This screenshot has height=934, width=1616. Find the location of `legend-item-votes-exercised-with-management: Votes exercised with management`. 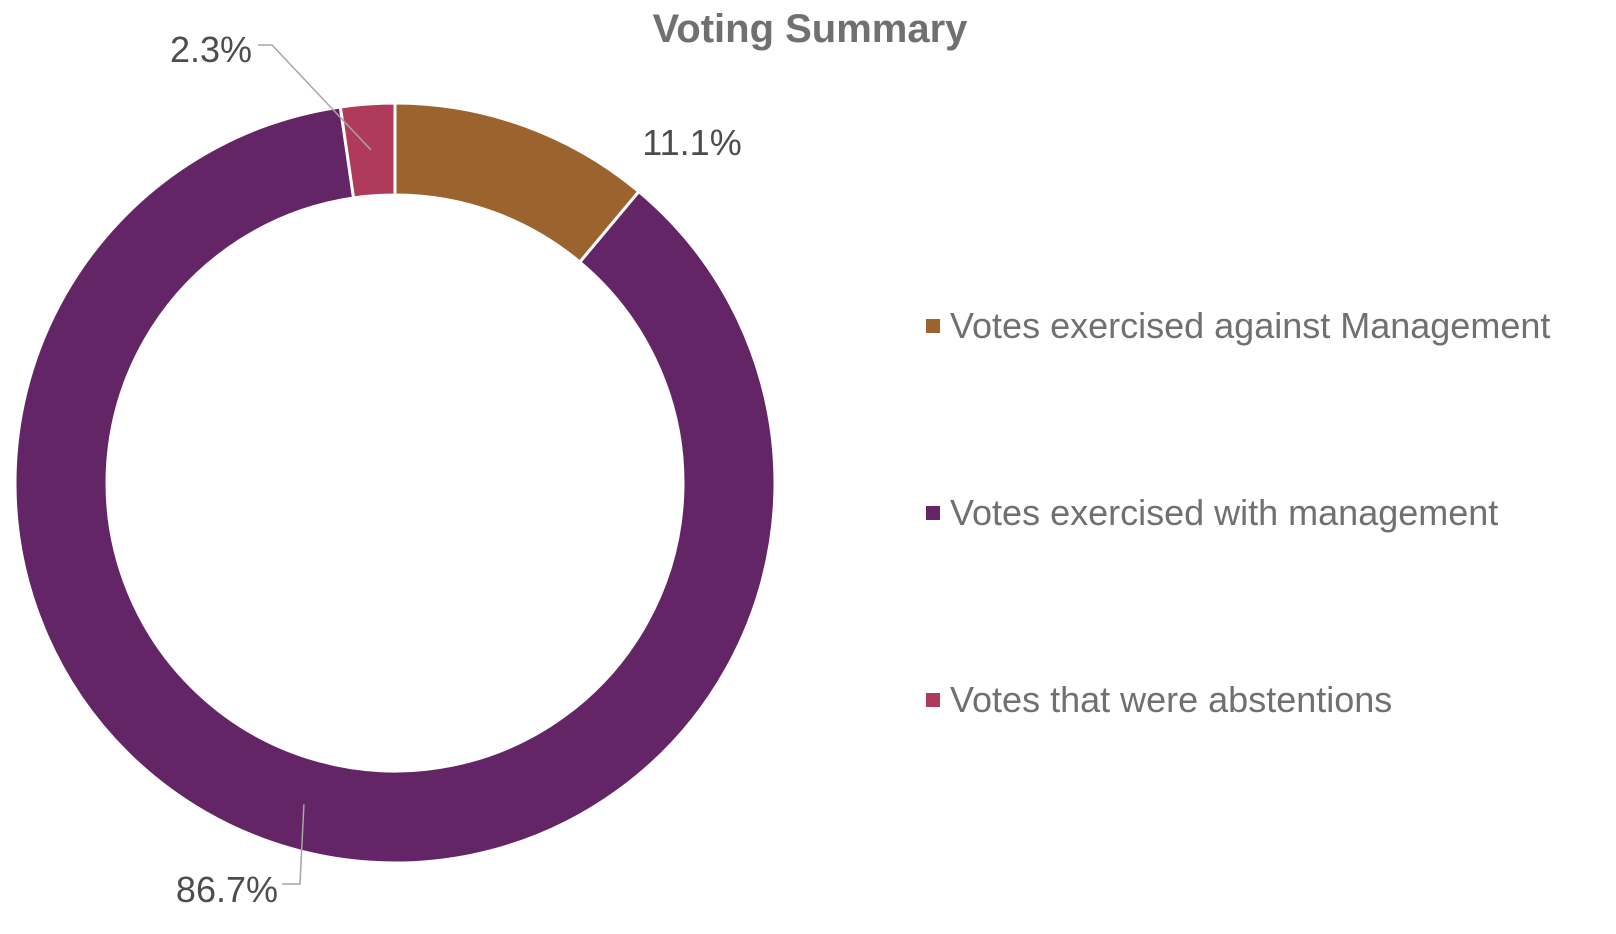

legend-item-votes-exercised-with-management: Votes exercised with management is located at coordinates (1212, 512).